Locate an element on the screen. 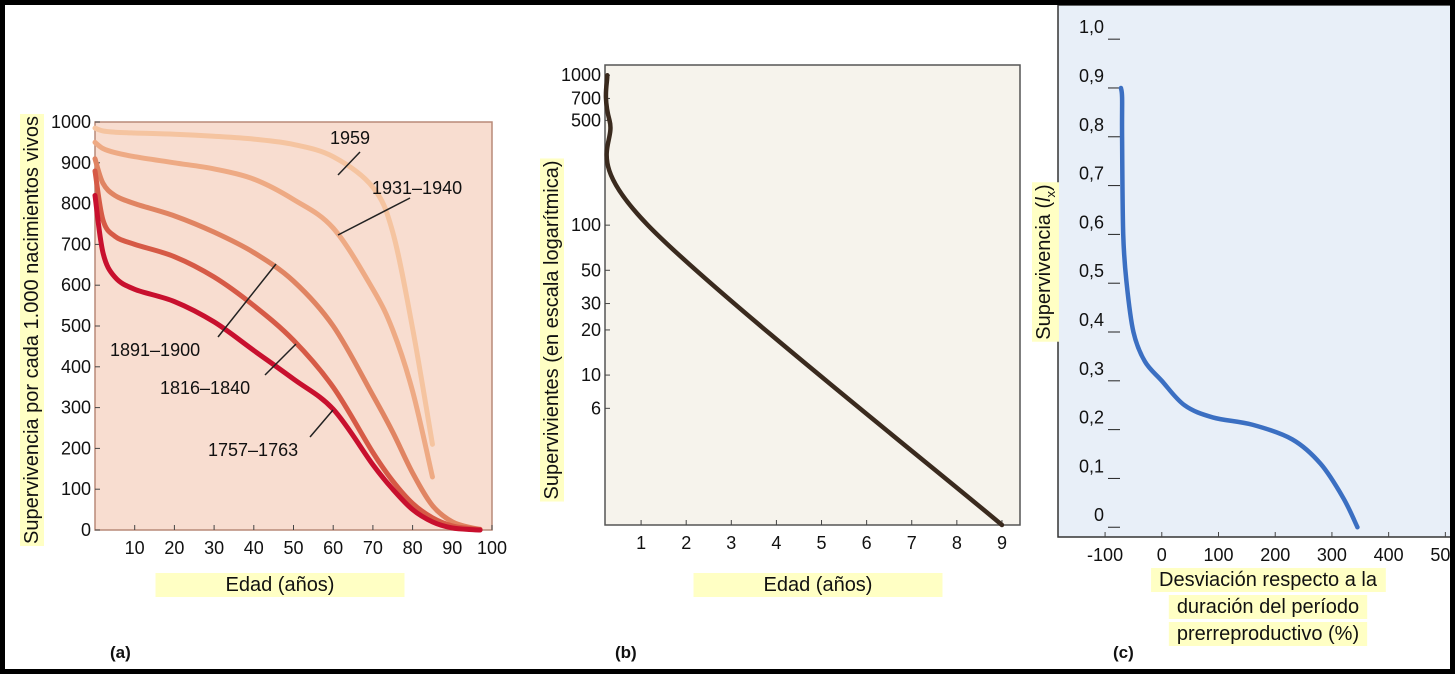 Image resolution: width=1455 pixels, height=674 pixels. y-axis-label-subscript: x is located at coordinates (1050, 193).